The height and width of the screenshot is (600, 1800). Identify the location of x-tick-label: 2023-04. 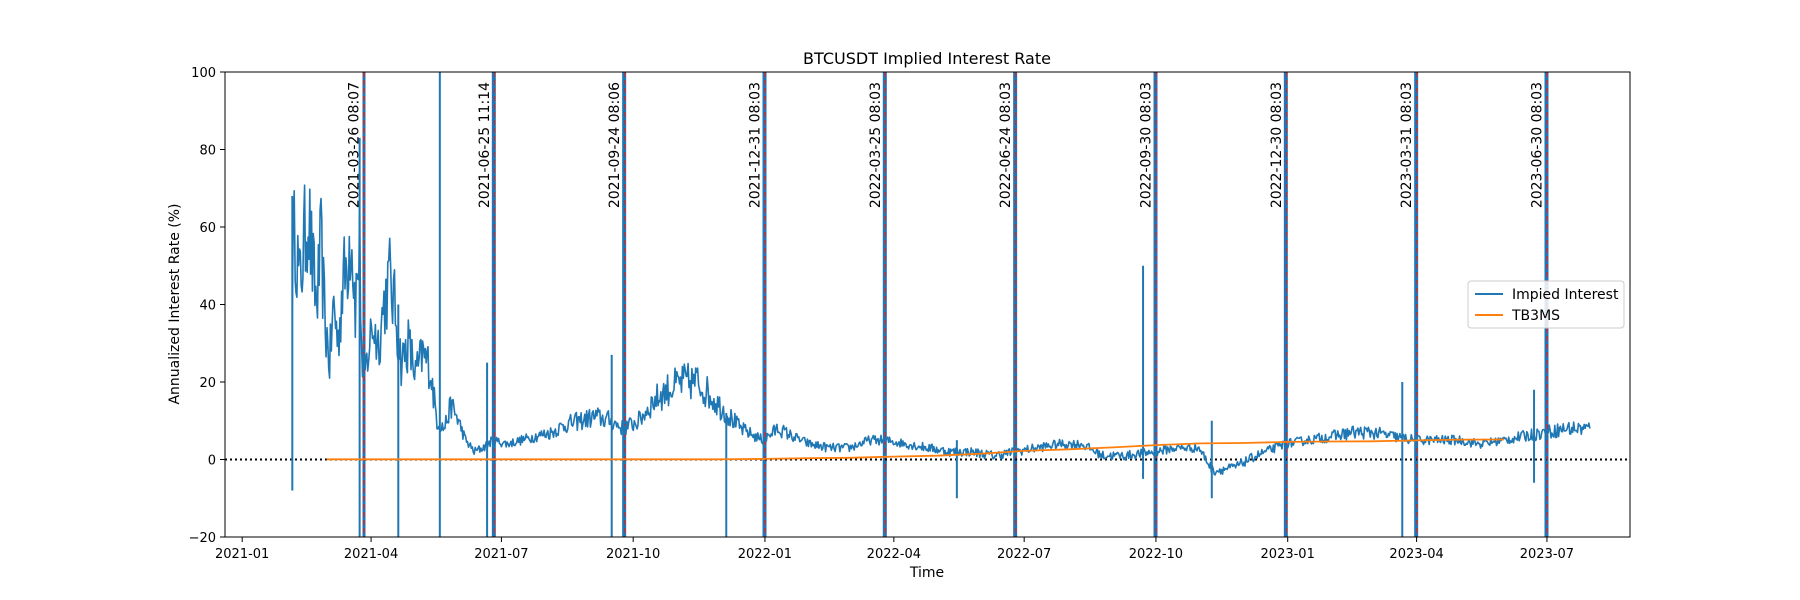
(1416, 554).